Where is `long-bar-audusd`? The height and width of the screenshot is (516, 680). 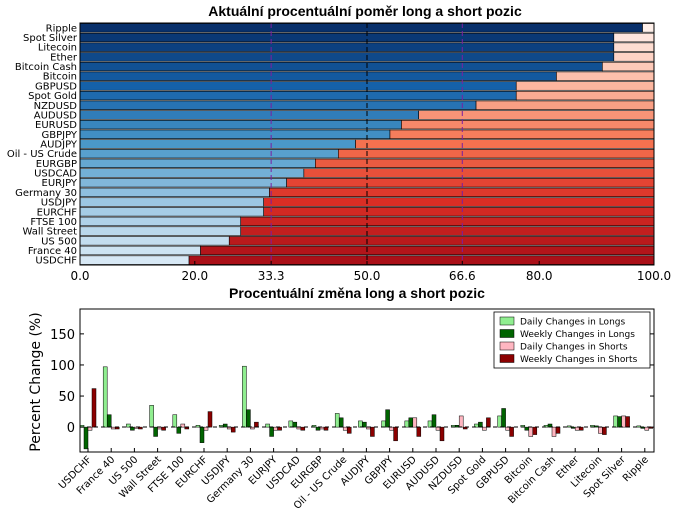
long-bar-audusd is located at coordinates (249, 115).